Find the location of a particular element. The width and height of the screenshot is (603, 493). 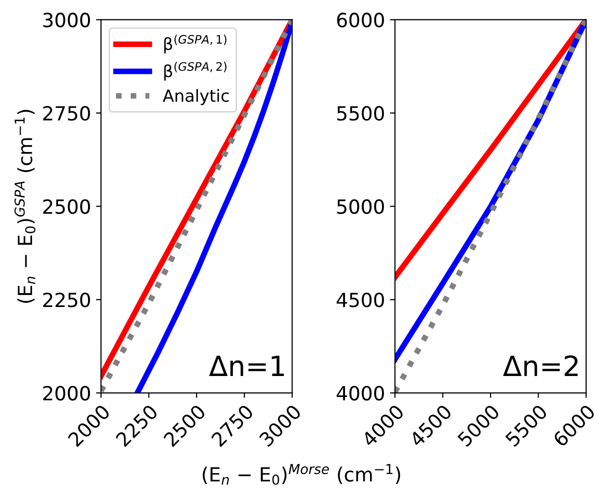

y-tick-label: 2750 is located at coordinates (66, 113).